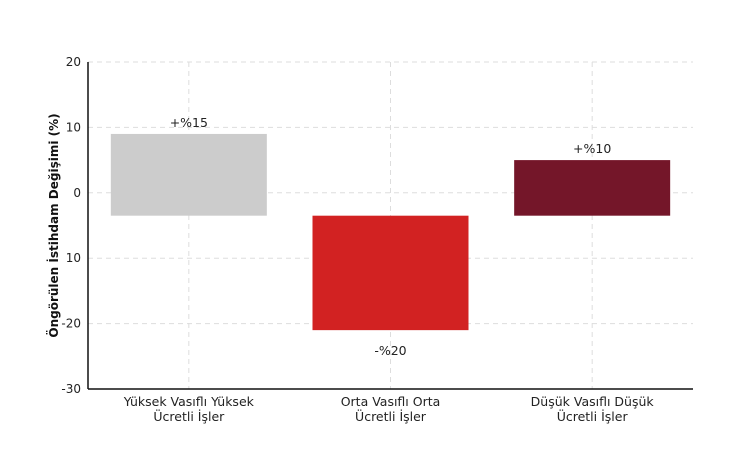 This screenshot has height=465, width=744. I want to click on category-label-0-line-0: Yüksek Vasıflı Yüksek, so click(189, 401).